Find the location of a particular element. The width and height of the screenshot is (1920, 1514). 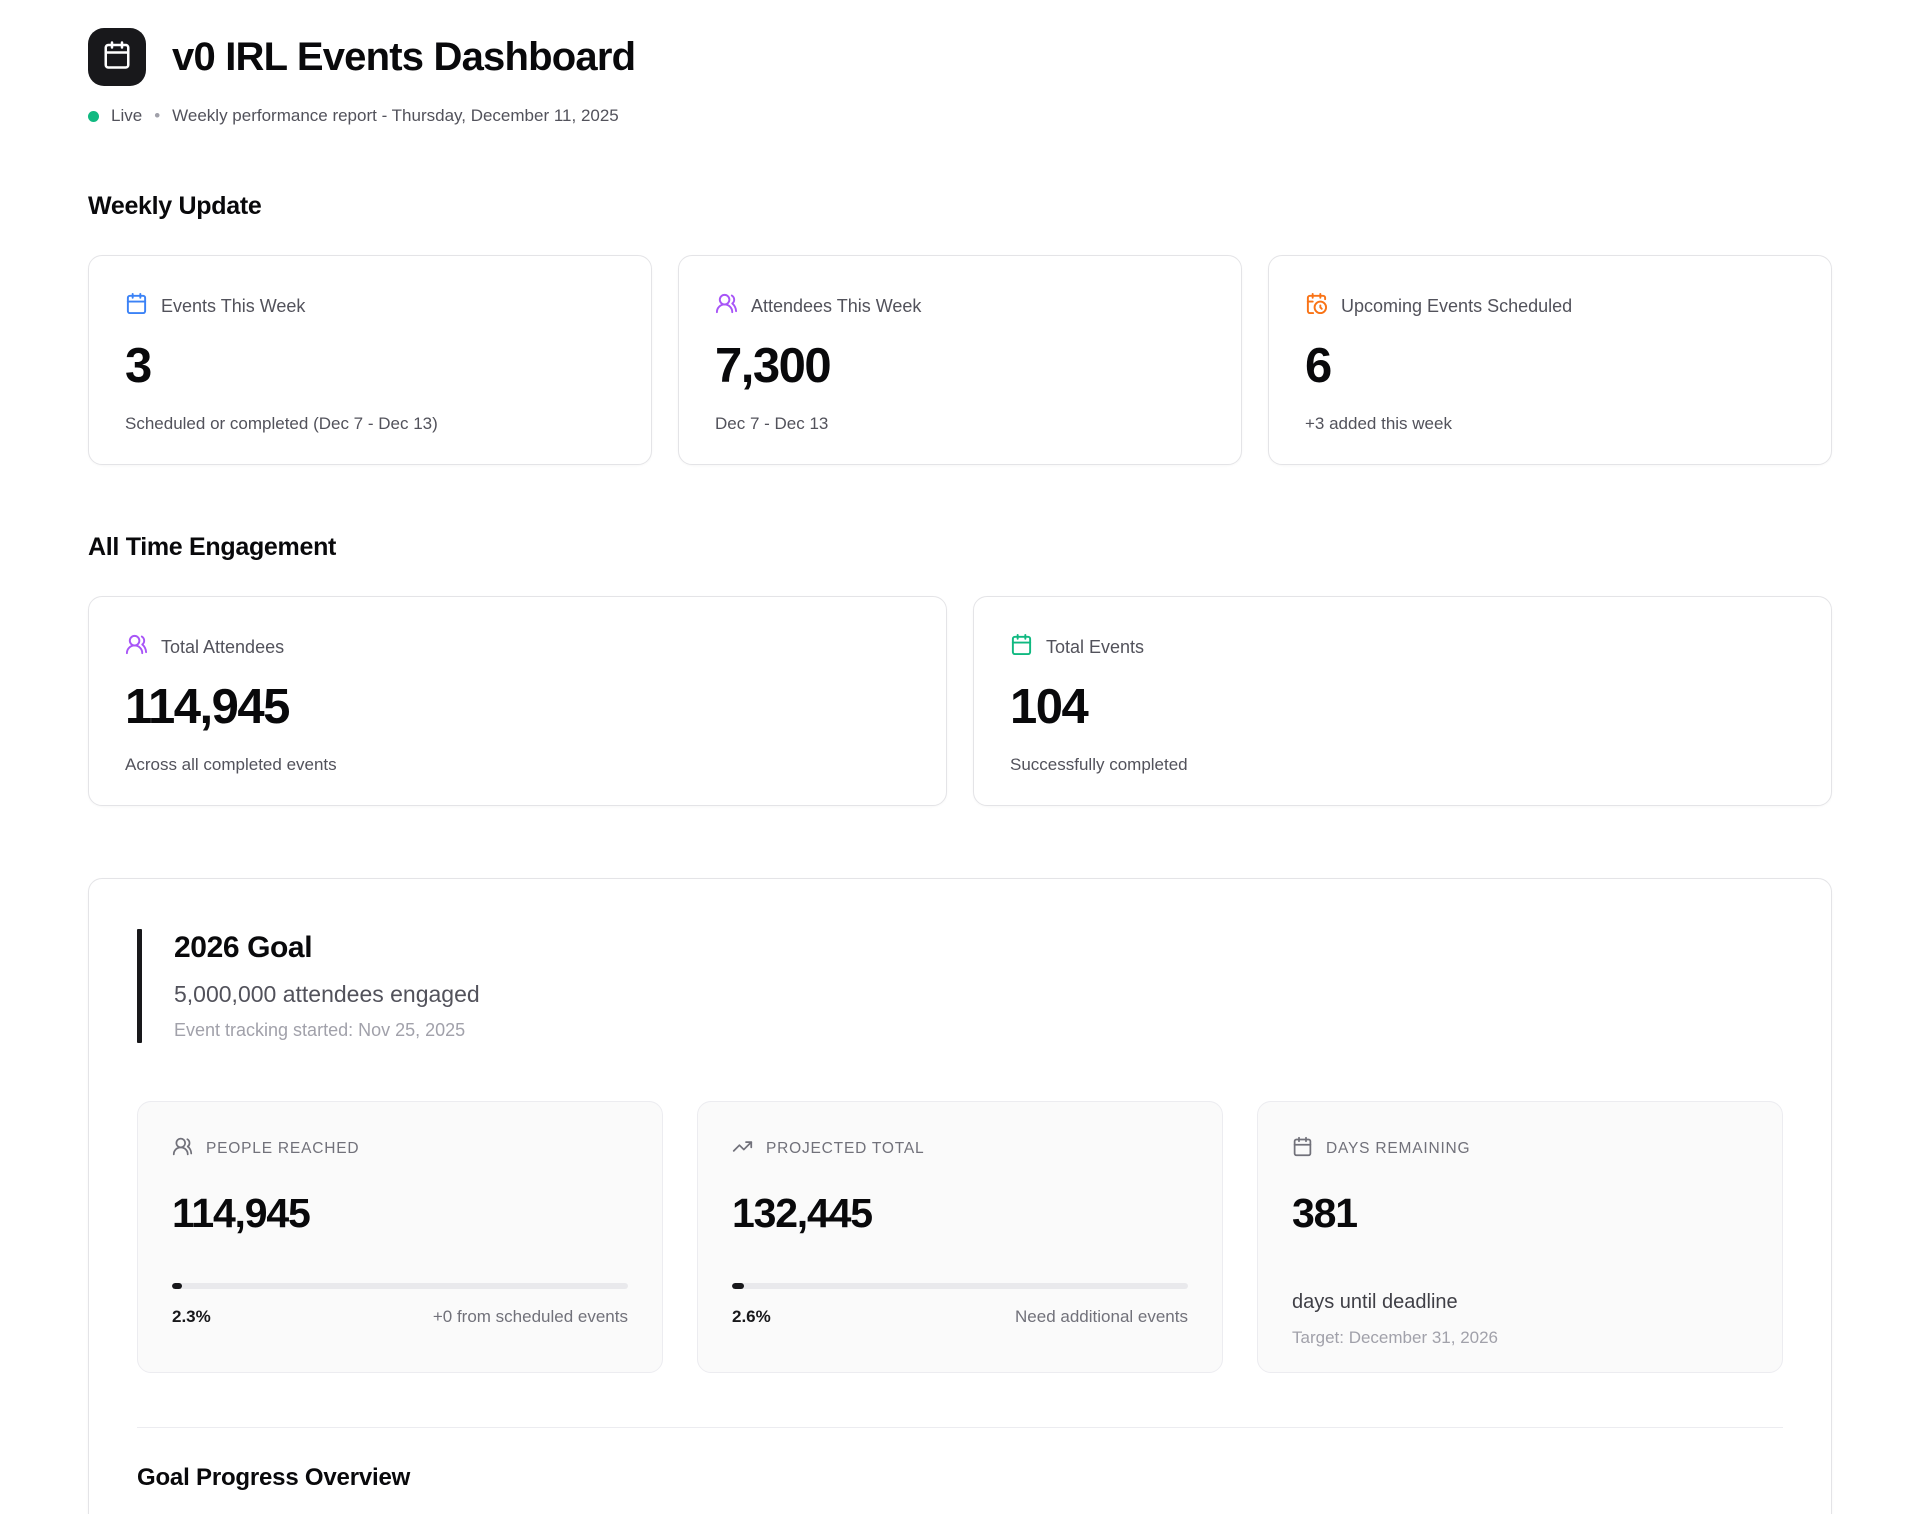

attendees-this-week-card: Attendees This Week 7,300 Dec 7 - Dec 13 is located at coordinates (960, 360).